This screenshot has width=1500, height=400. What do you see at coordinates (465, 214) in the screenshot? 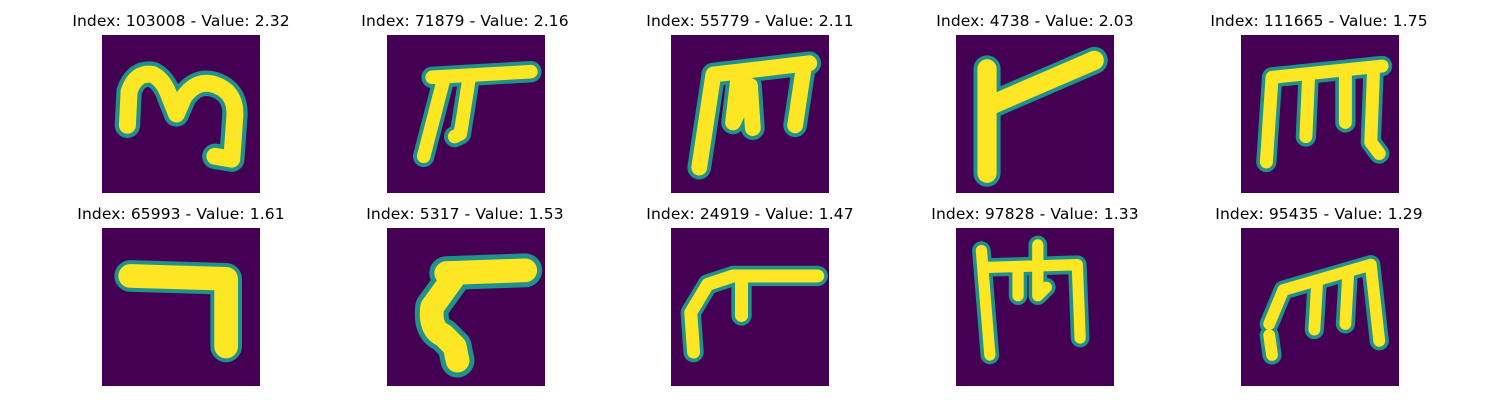
I see `sample-title: Index: 5317 - Value: 1.53` at bounding box center [465, 214].